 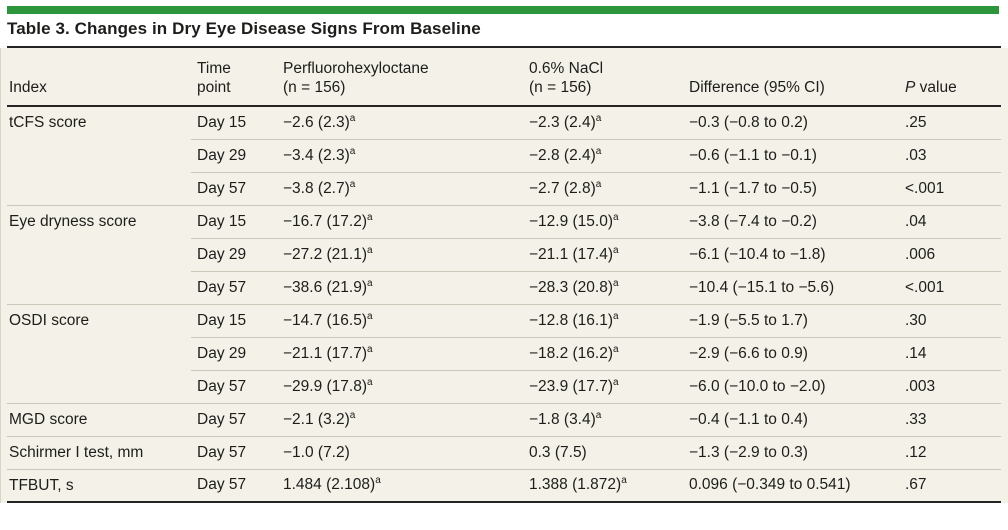 I want to click on cell-difference: −6.1 (−10.4 to −1.8), so click(x=791, y=254).